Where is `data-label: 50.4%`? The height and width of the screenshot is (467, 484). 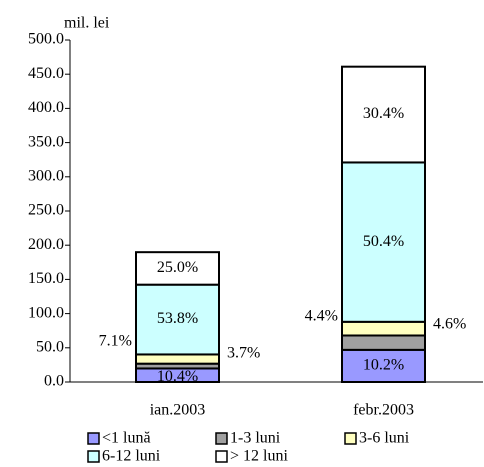
data-label: 50.4% is located at coordinates (383, 241).